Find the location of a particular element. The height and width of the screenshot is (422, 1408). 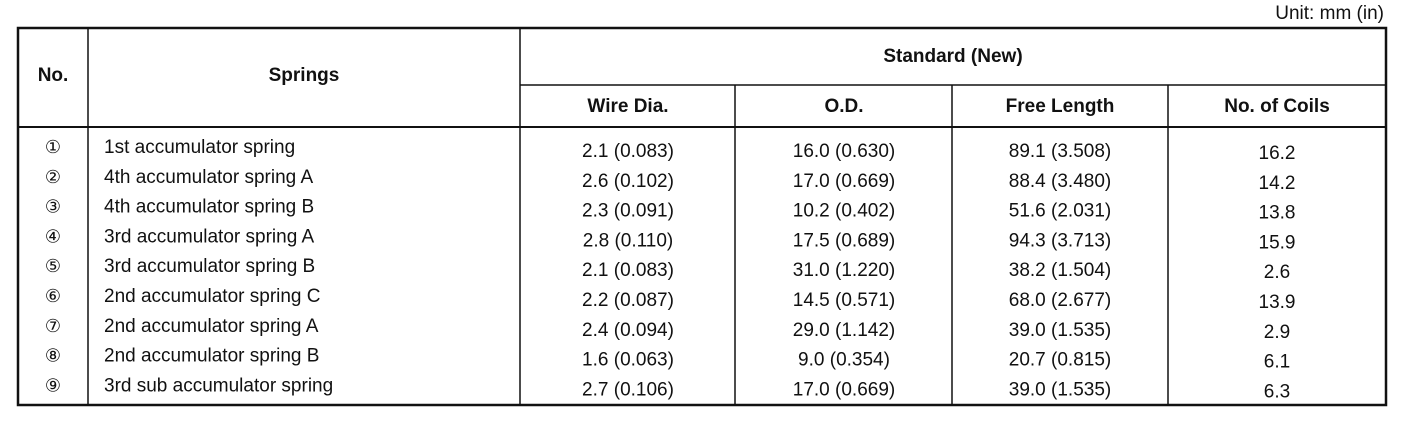

cell-value: 2.9 is located at coordinates (1277, 332).